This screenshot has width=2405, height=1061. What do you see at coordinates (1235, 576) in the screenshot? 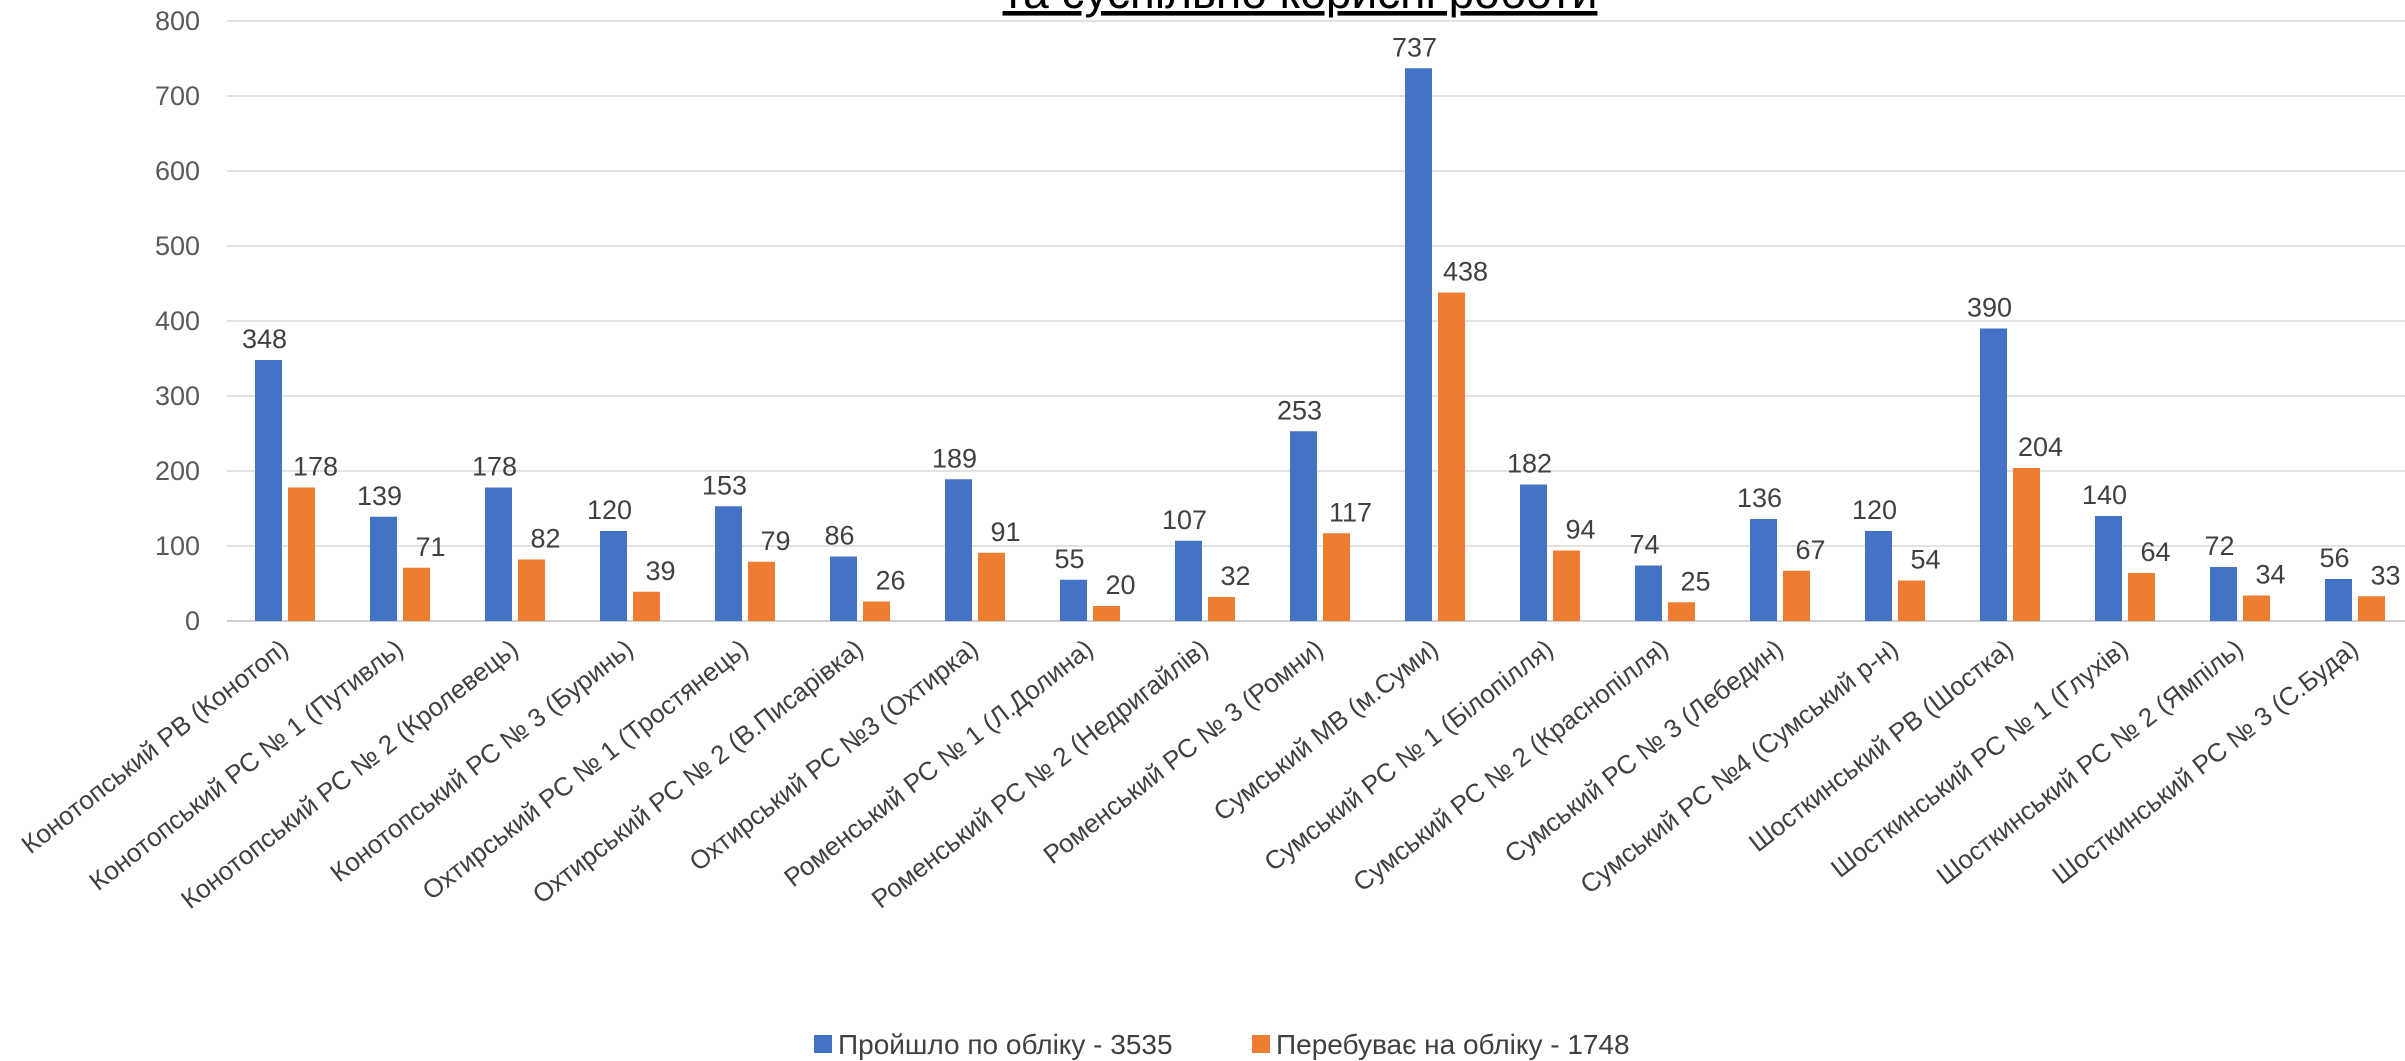
I see `data-label-series1-8: 32` at bounding box center [1235, 576].